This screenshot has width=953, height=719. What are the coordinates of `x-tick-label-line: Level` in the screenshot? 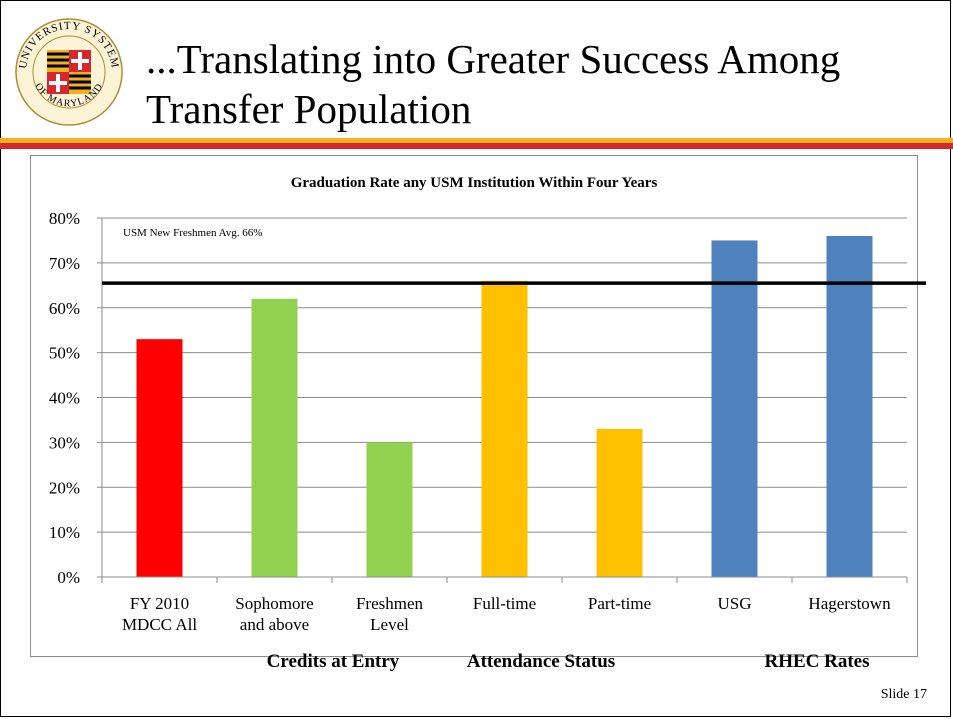 It's located at (389, 624).